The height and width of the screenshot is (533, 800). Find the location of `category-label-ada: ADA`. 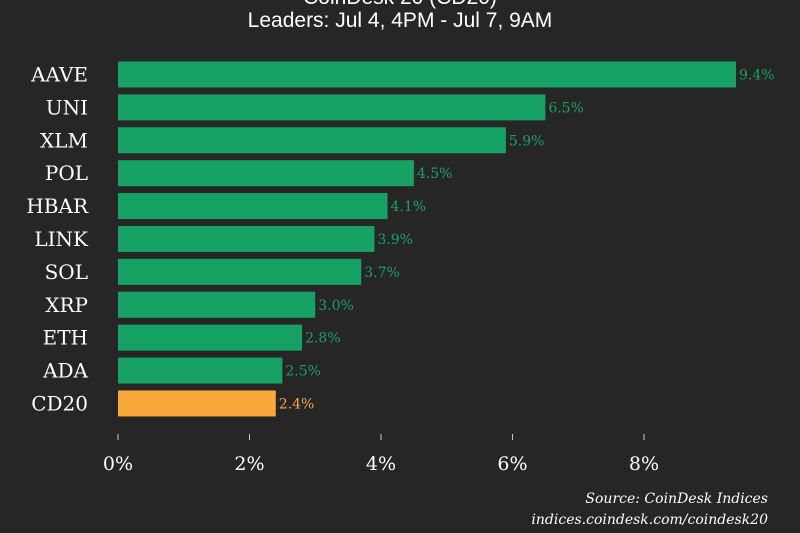

category-label-ada: ADA is located at coordinates (65, 371).